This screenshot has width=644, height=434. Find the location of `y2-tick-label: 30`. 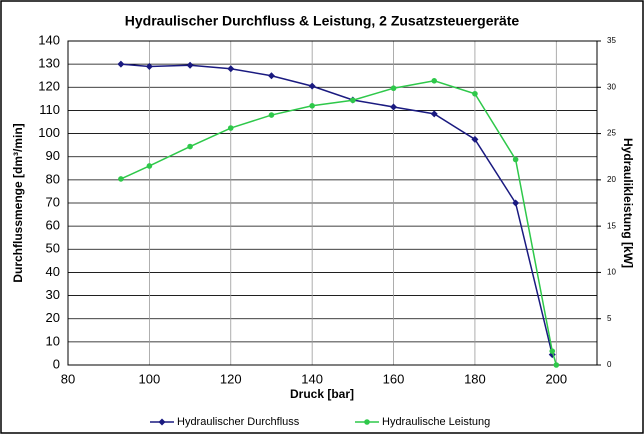

y2-tick-label: 30 is located at coordinates (611, 86).